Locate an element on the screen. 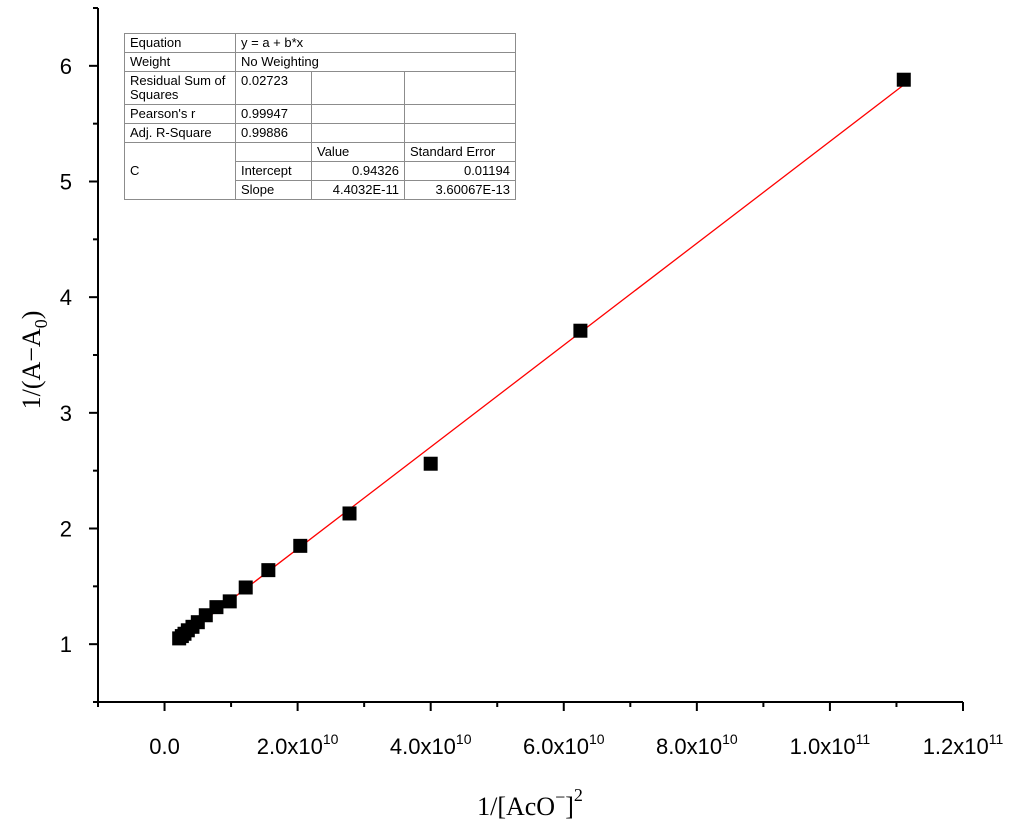  x-tick-label: 8.0x10¹⁰ is located at coordinates (697, 745).